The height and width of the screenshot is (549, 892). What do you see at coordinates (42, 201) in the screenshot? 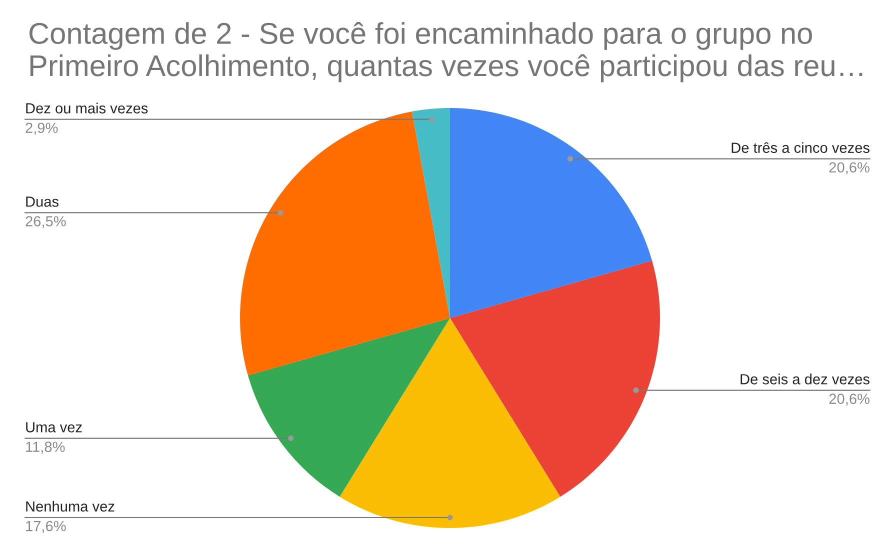
I see `slice-label: Duas` at bounding box center [42, 201].